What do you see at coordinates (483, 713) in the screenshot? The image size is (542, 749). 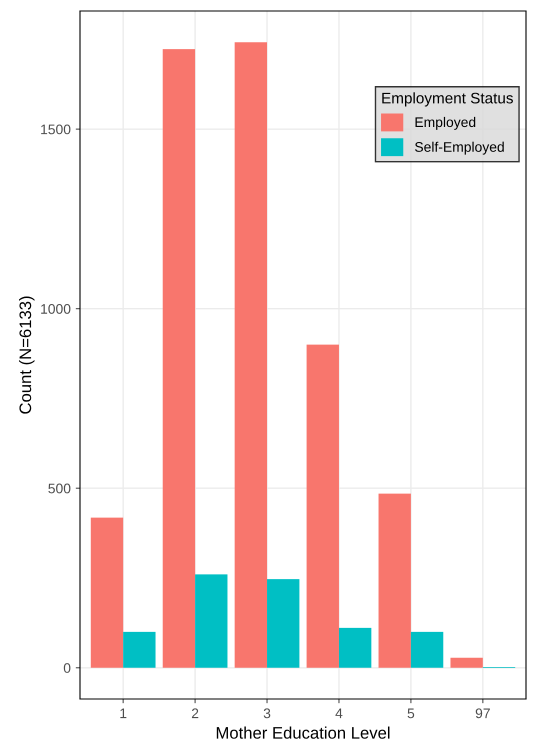 I see `x-tick-label: 97` at bounding box center [483, 713].